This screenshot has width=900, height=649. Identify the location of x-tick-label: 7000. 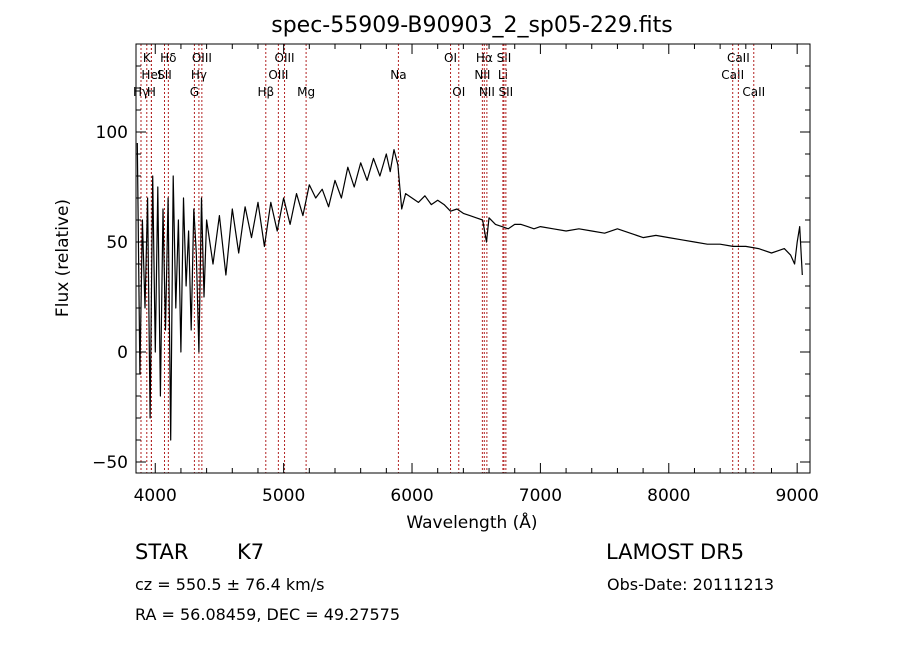
(540, 496).